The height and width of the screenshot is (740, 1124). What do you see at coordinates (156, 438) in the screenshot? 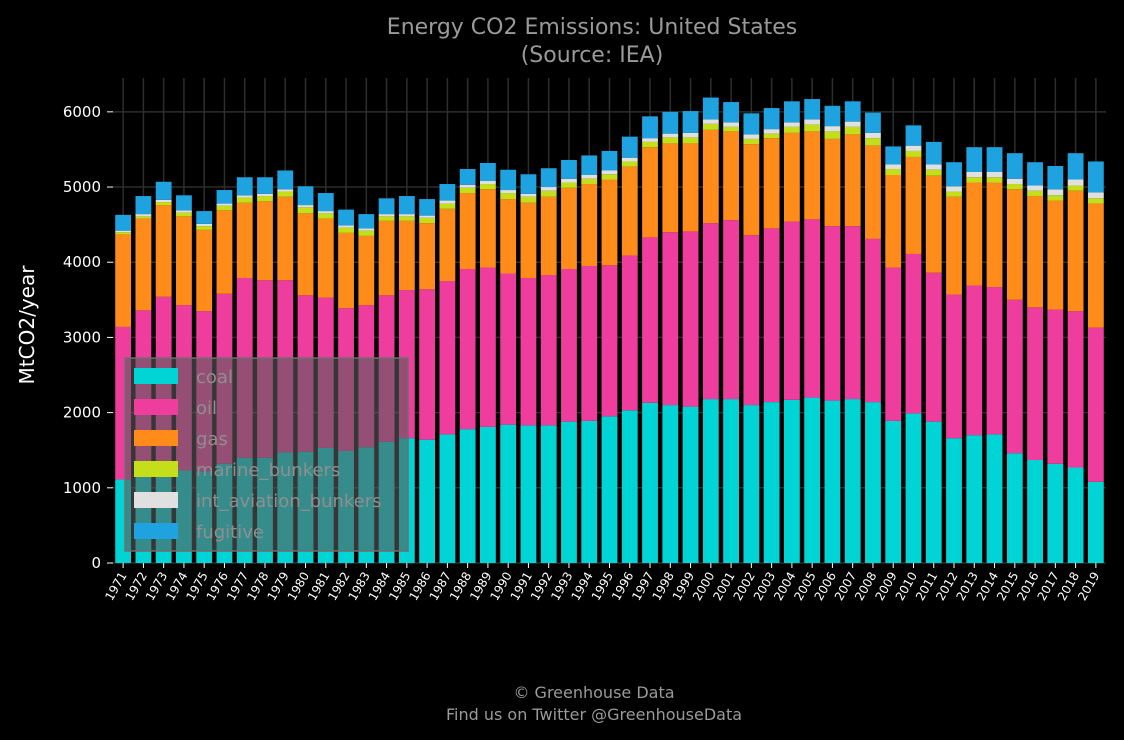
I see `legend-swatch-gas` at bounding box center [156, 438].